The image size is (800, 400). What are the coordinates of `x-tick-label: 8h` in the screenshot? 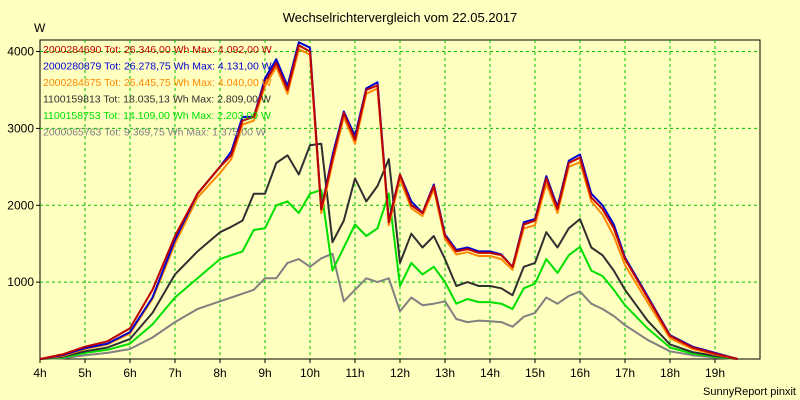 It's located at (219, 373).